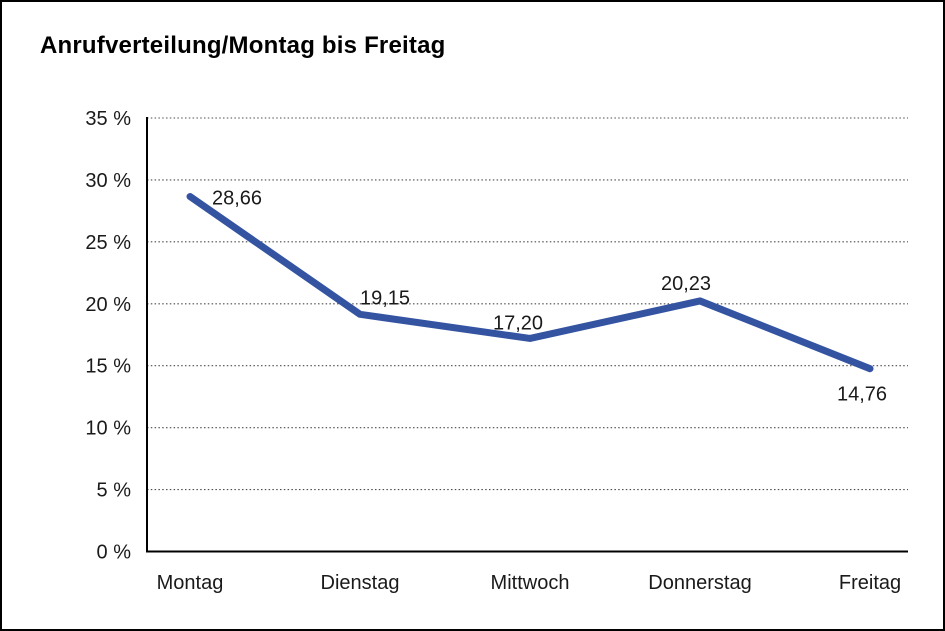 The height and width of the screenshot is (631, 945). Describe the element at coordinates (360, 583) in the screenshot. I see `x-tick-label: Dienstag` at that location.